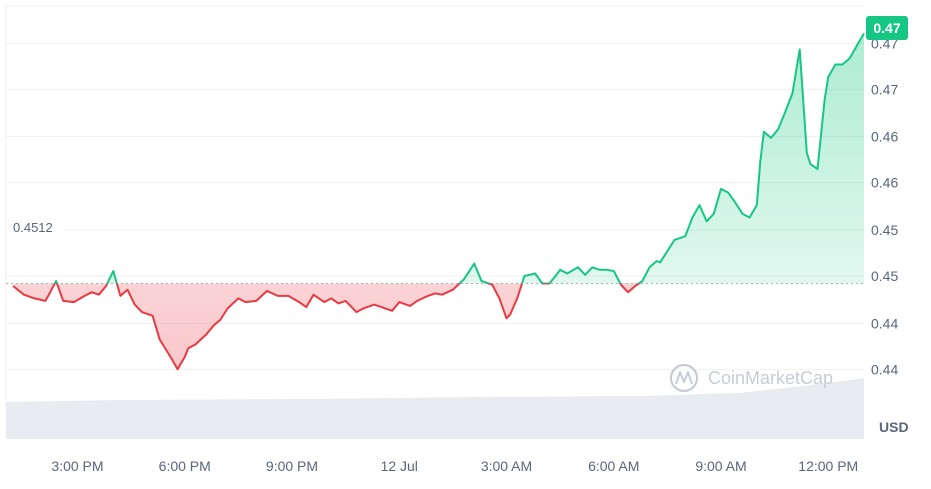  Describe the element at coordinates (720, 466) in the screenshot. I see `x-tick-label: 9:00 AM` at that location.